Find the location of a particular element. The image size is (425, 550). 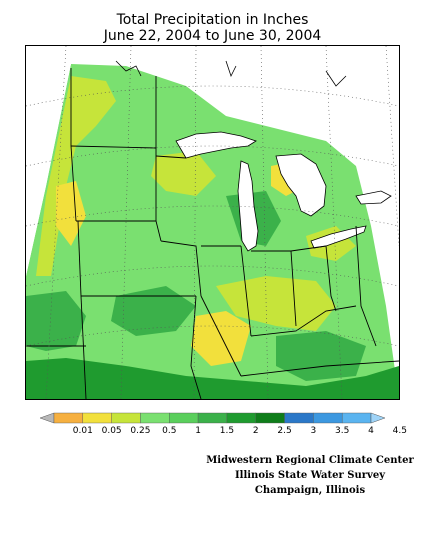

legend-arrow-high is located at coordinates (377, 418).